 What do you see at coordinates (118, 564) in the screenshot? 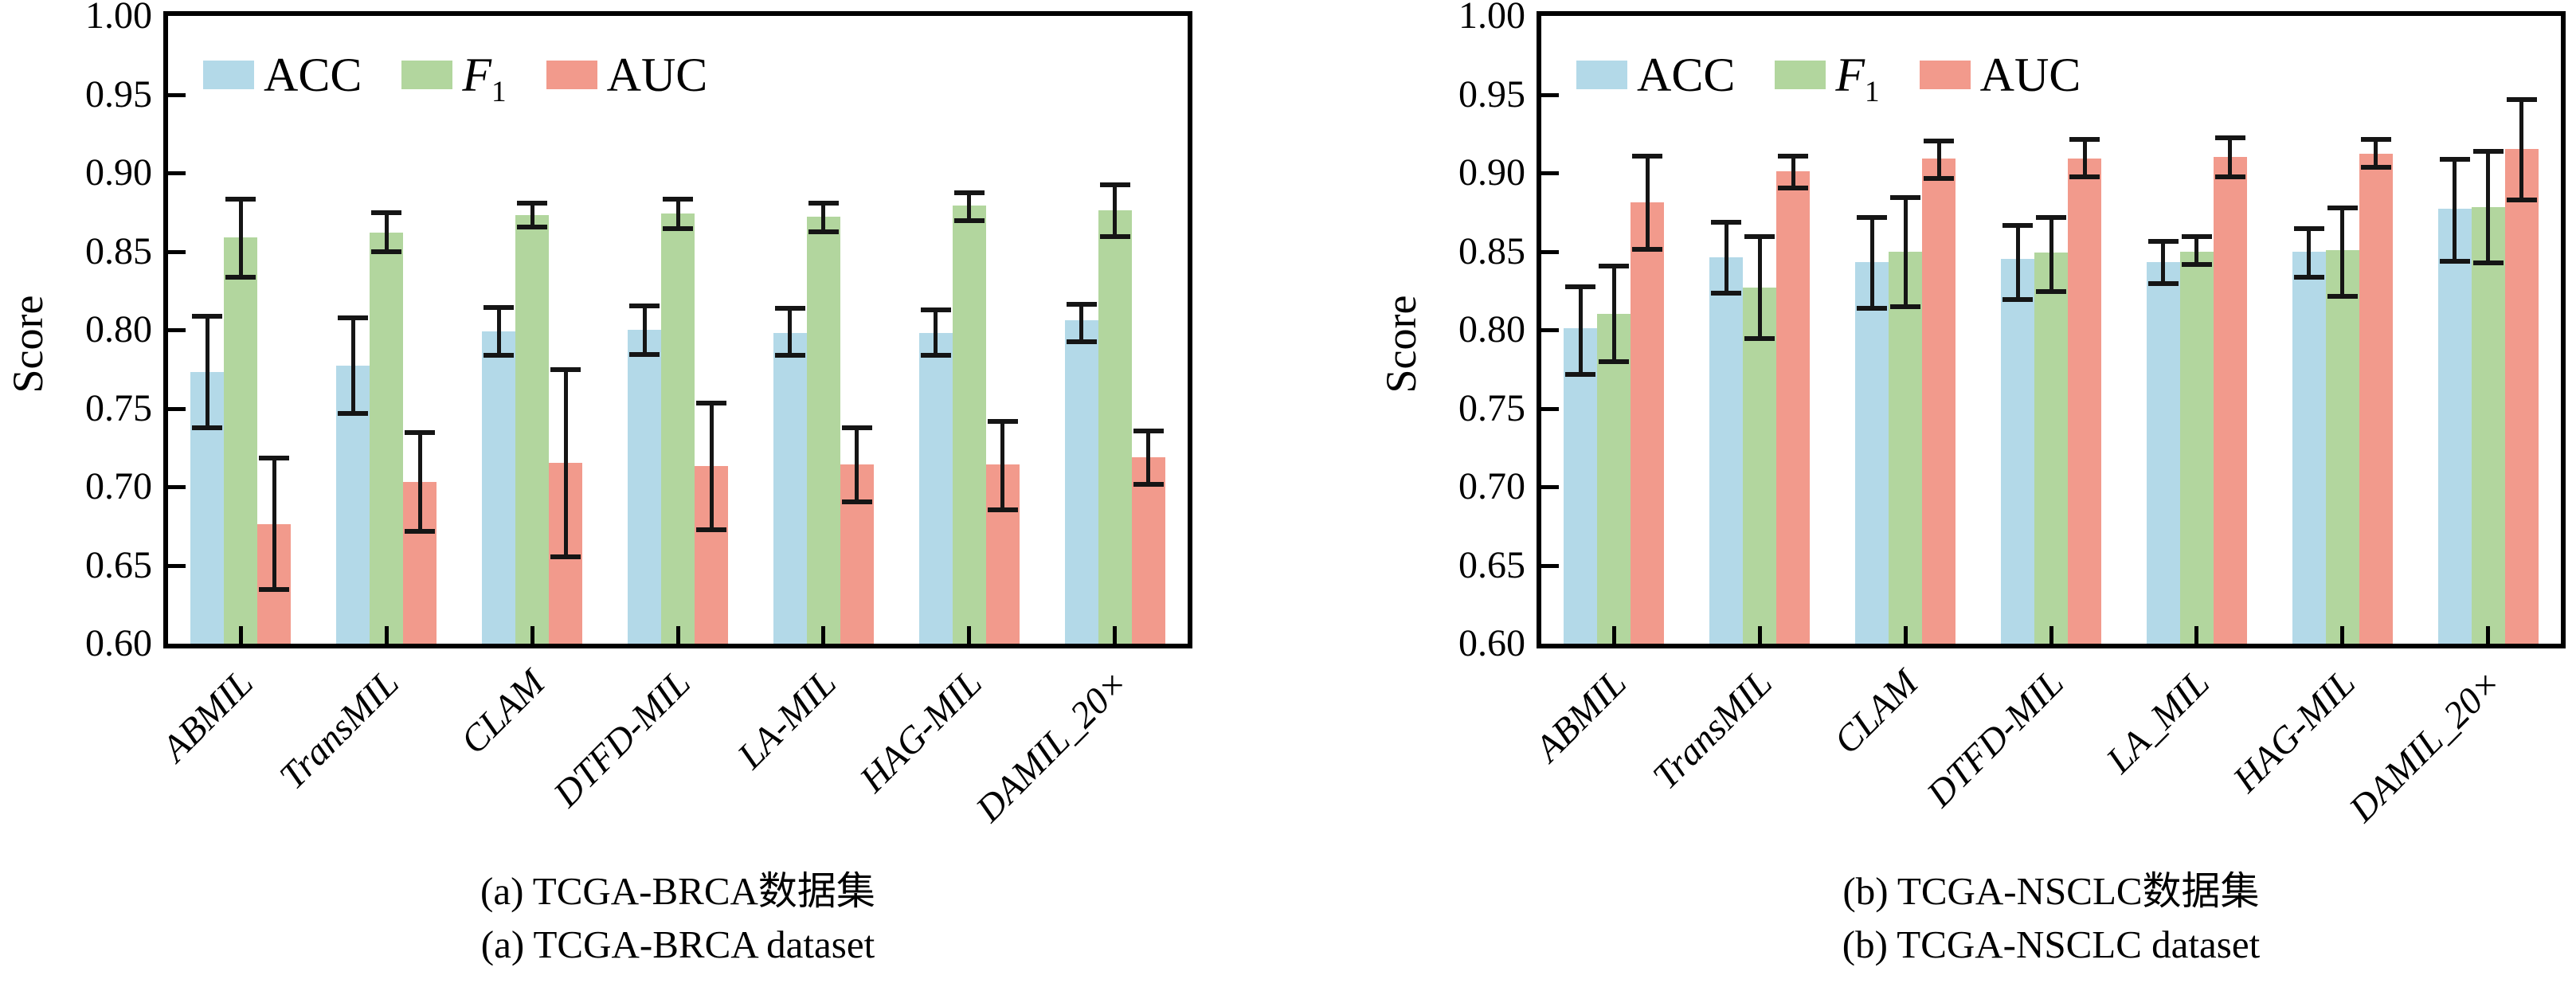
I see `y-tick-label: 0.65` at bounding box center [118, 564].